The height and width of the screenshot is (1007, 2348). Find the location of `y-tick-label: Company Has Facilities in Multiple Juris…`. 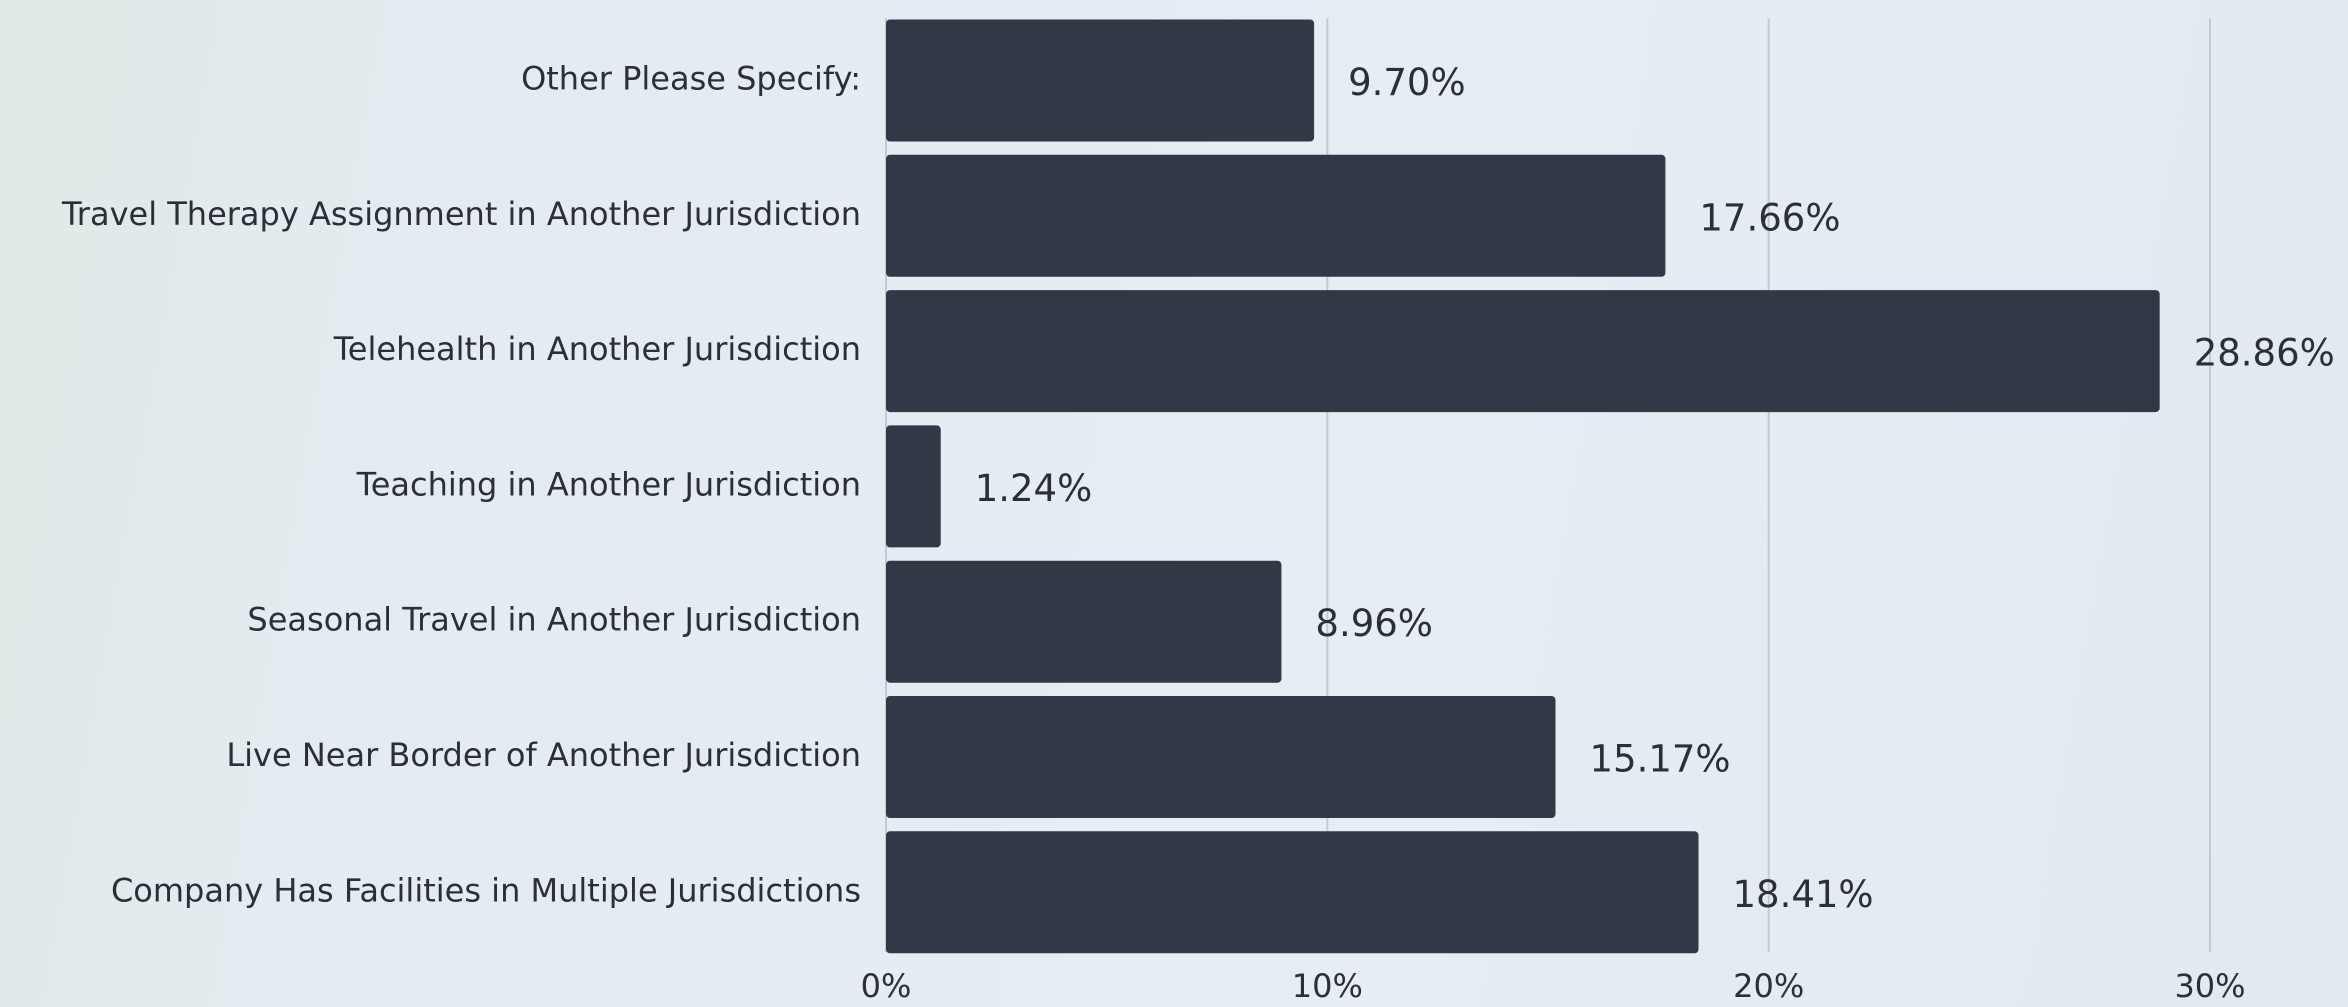

y-tick-label: Company Has Facilities in Multiple Juris… is located at coordinates (486, 890).